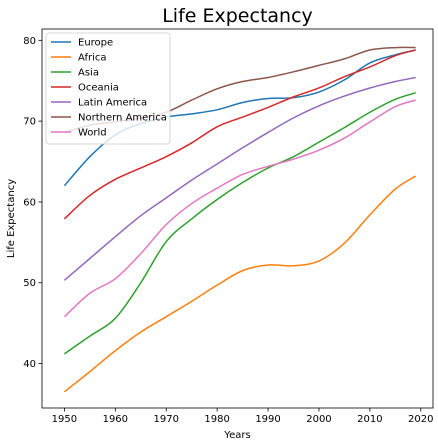 The image size is (438, 446). I want to click on x-axis: 1950 1960 1970 1980 1990 2000 2010 2020, so click(243, 416).